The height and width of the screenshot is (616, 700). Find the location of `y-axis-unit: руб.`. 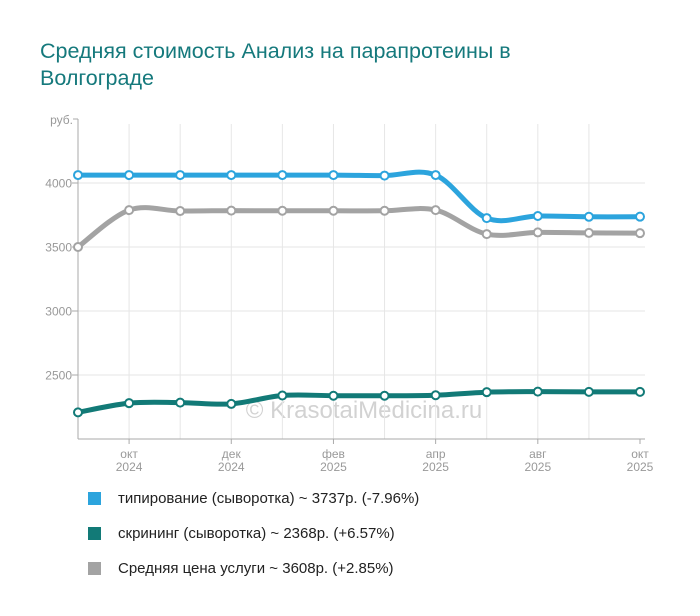

y-axis-unit: руб. is located at coordinates (61, 120).